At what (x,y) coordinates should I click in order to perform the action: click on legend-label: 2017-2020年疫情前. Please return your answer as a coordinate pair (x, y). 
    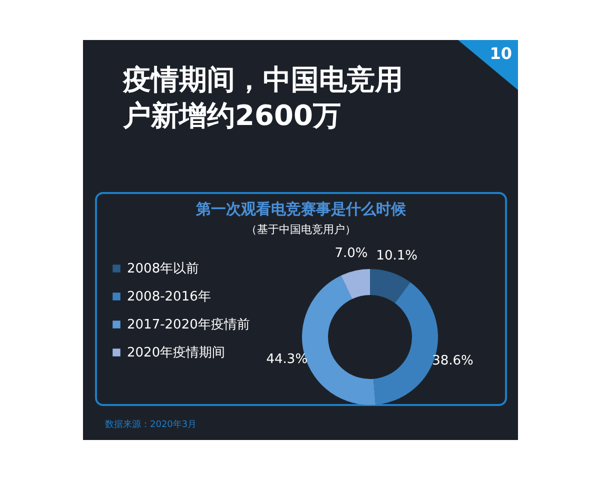
    Looking at the image, I should click on (188, 325).